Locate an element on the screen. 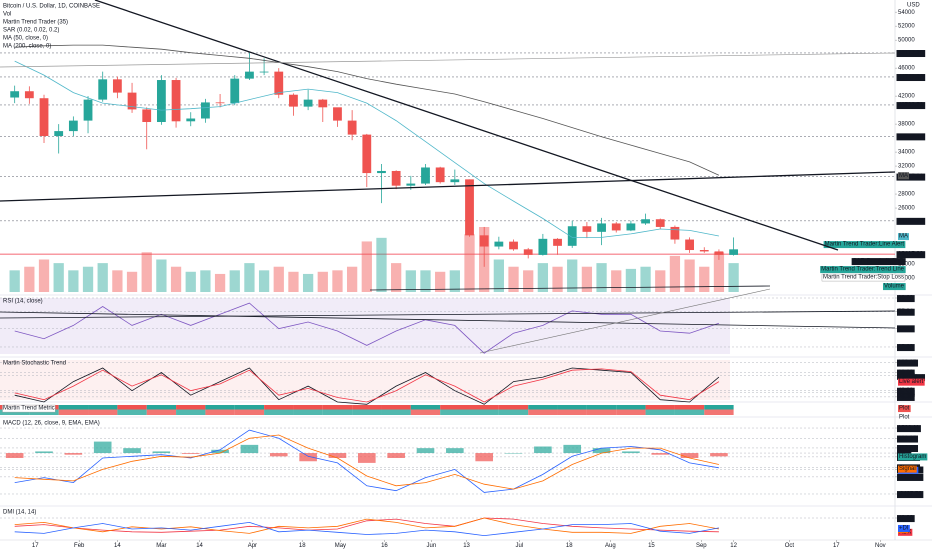  y-tick-label: 32000 is located at coordinates (906, 167).